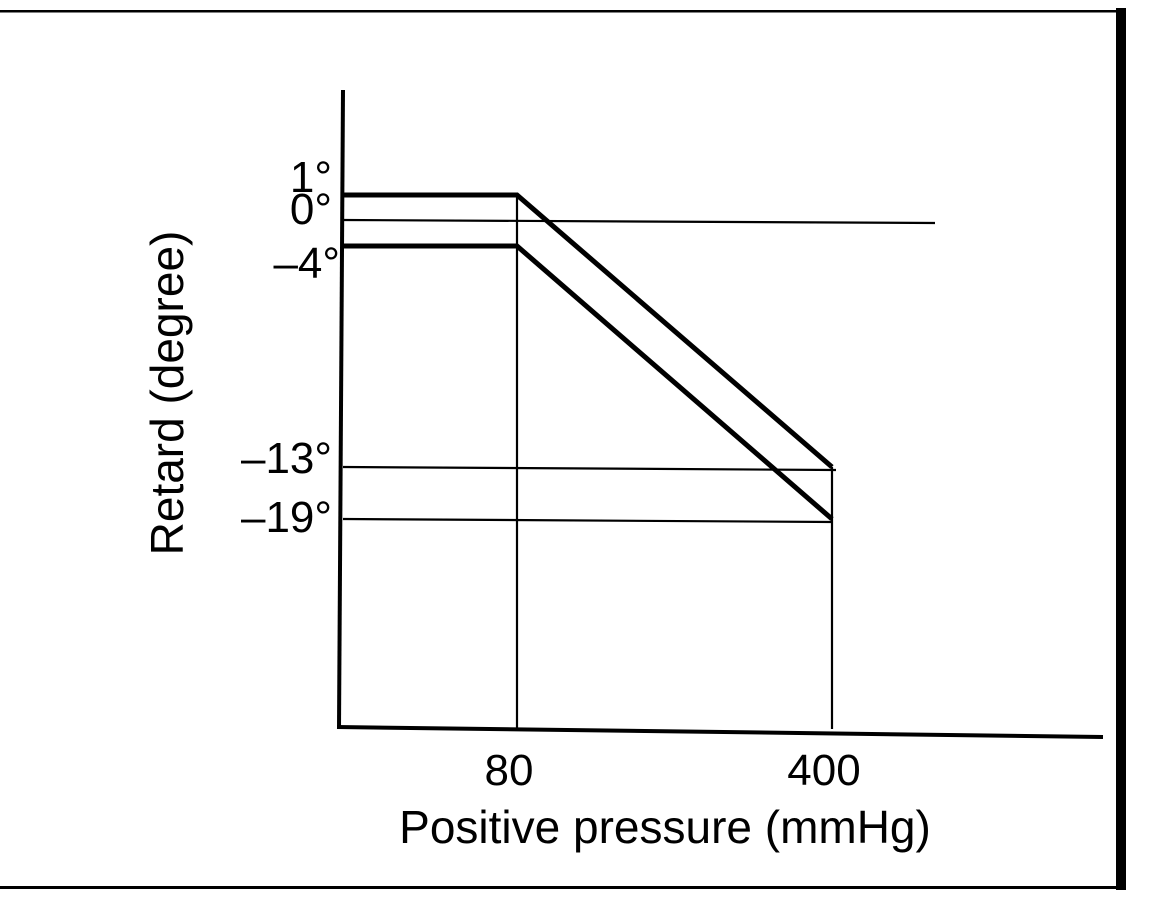 This screenshot has height=902, width=1152. What do you see at coordinates (311, 177) in the screenshot?
I see `y-tick-label: 1°` at bounding box center [311, 177].